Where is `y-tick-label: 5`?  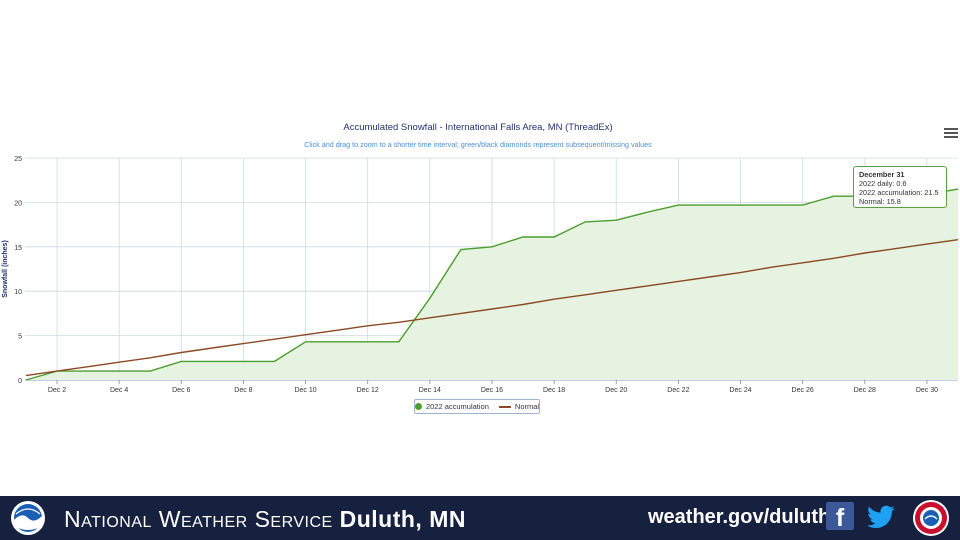
y-tick-label: 5 is located at coordinates (20, 337).